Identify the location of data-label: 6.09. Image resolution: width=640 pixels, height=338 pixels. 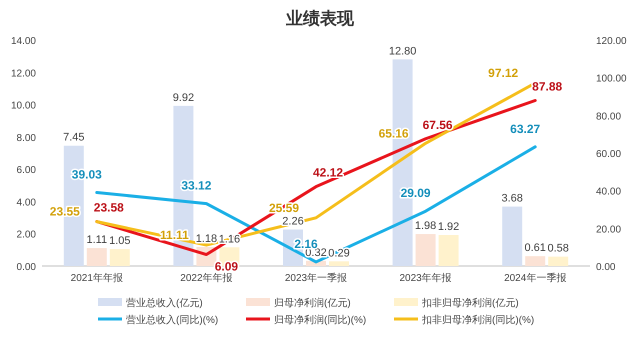
(226, 267).